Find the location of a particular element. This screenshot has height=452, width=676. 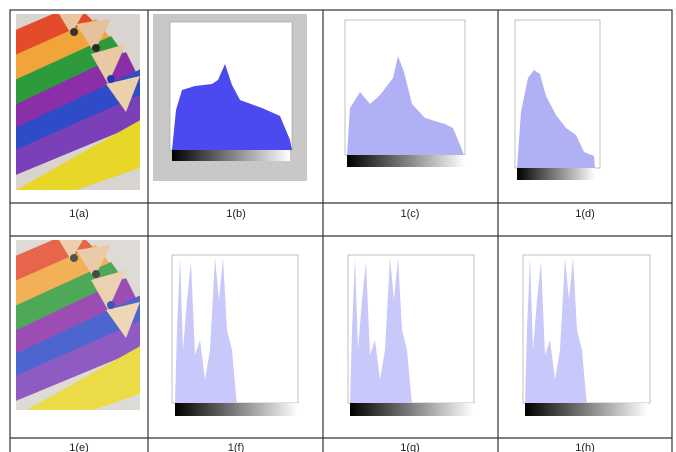

caption: 1(b) is located at coordinates (236, 214).